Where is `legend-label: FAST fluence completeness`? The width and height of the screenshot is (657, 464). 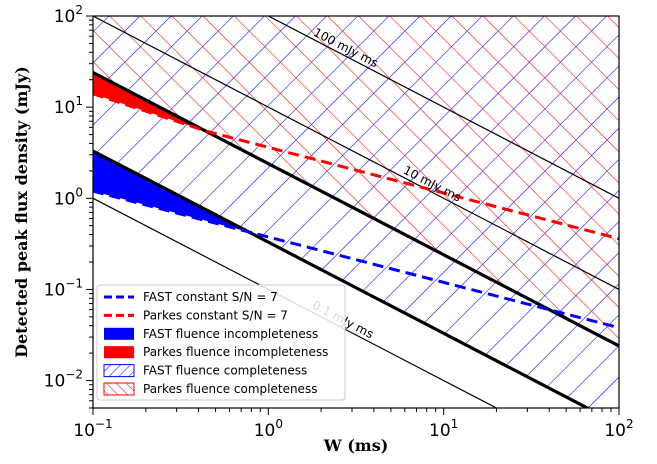 legend-label: FAST fluence completeness is located at coordinates (225, 371).